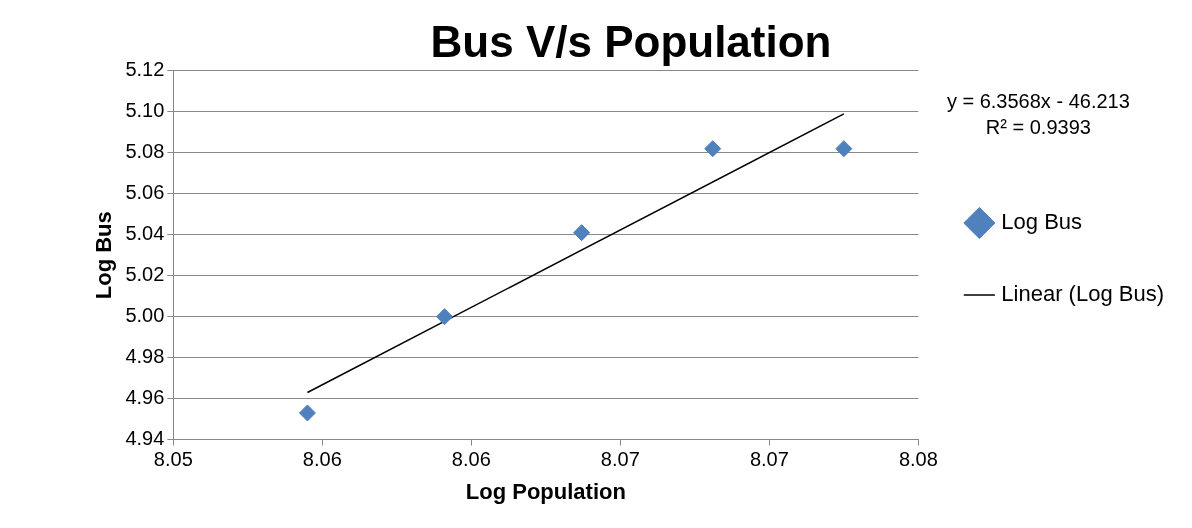 This screenshot has height=528, width=1192. I want to click on y-tick-label: 5.06, so click(145, 192).